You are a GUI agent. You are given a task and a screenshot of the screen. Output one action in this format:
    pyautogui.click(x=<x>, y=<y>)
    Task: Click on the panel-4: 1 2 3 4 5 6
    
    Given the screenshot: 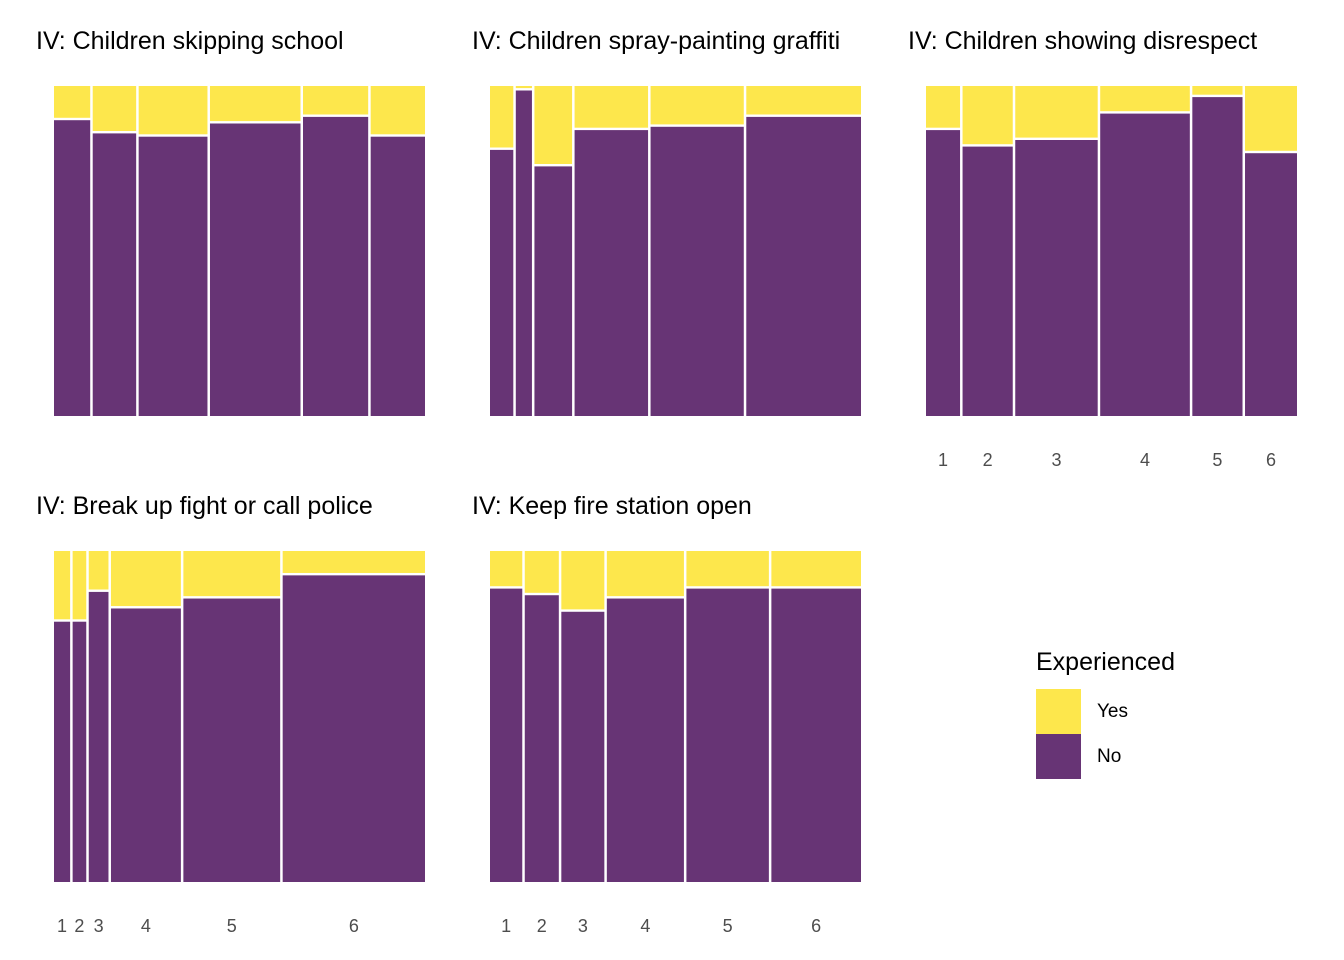 What is the action you would take?
    pyautogui.click(x=675, y=743)
    